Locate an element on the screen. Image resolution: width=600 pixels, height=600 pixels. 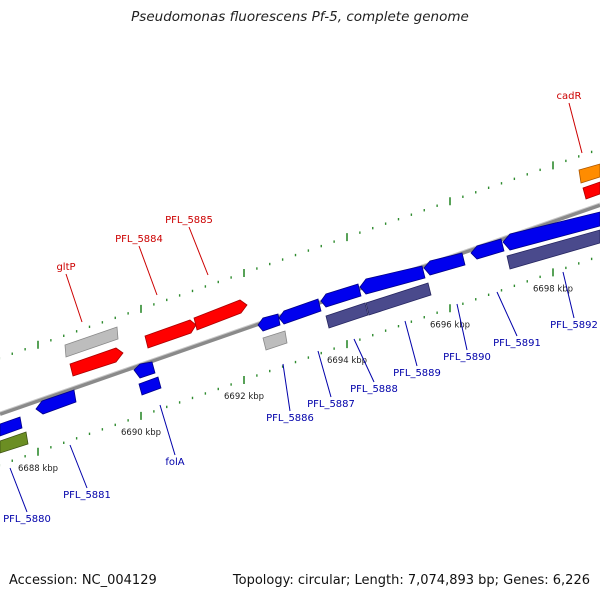
gene-label: PFL_5889 is located at coordinates (417, 373).